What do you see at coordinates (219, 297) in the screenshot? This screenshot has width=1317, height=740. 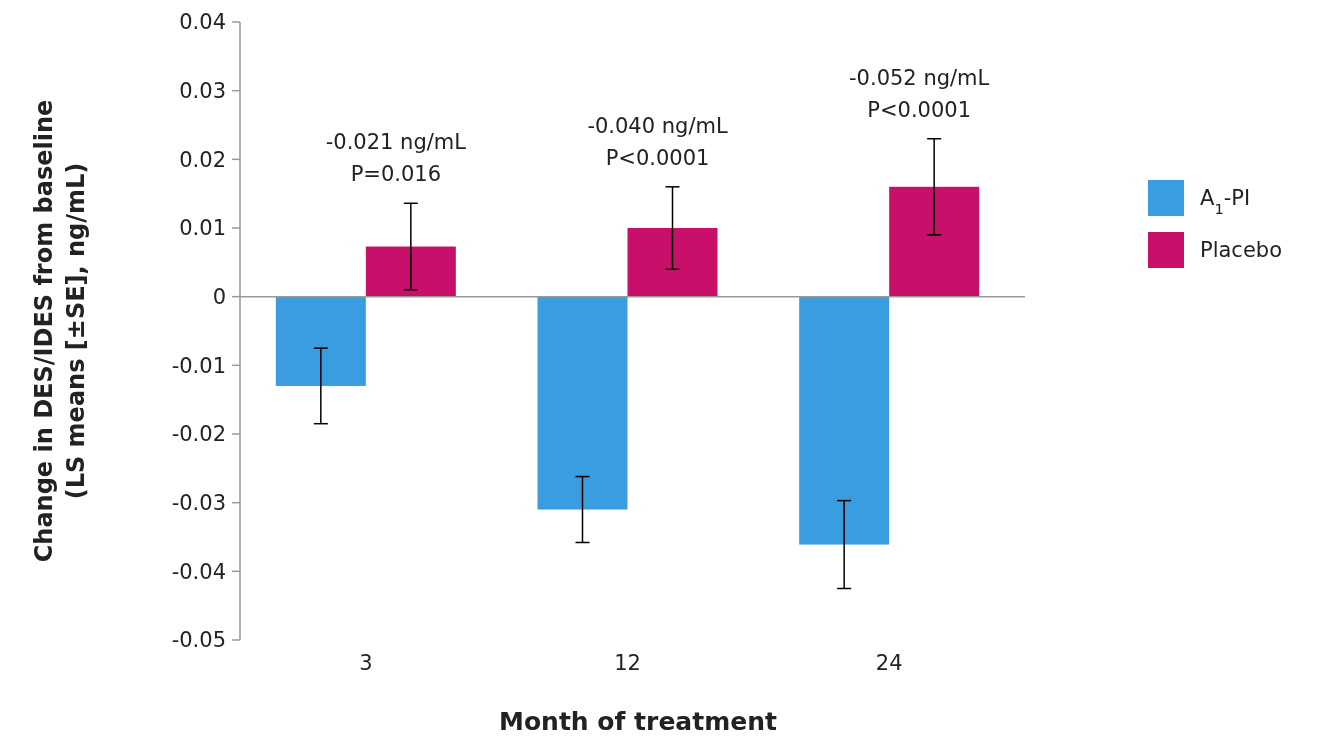 I see `y-tick-label: 0` at bounding box center [219, 297].